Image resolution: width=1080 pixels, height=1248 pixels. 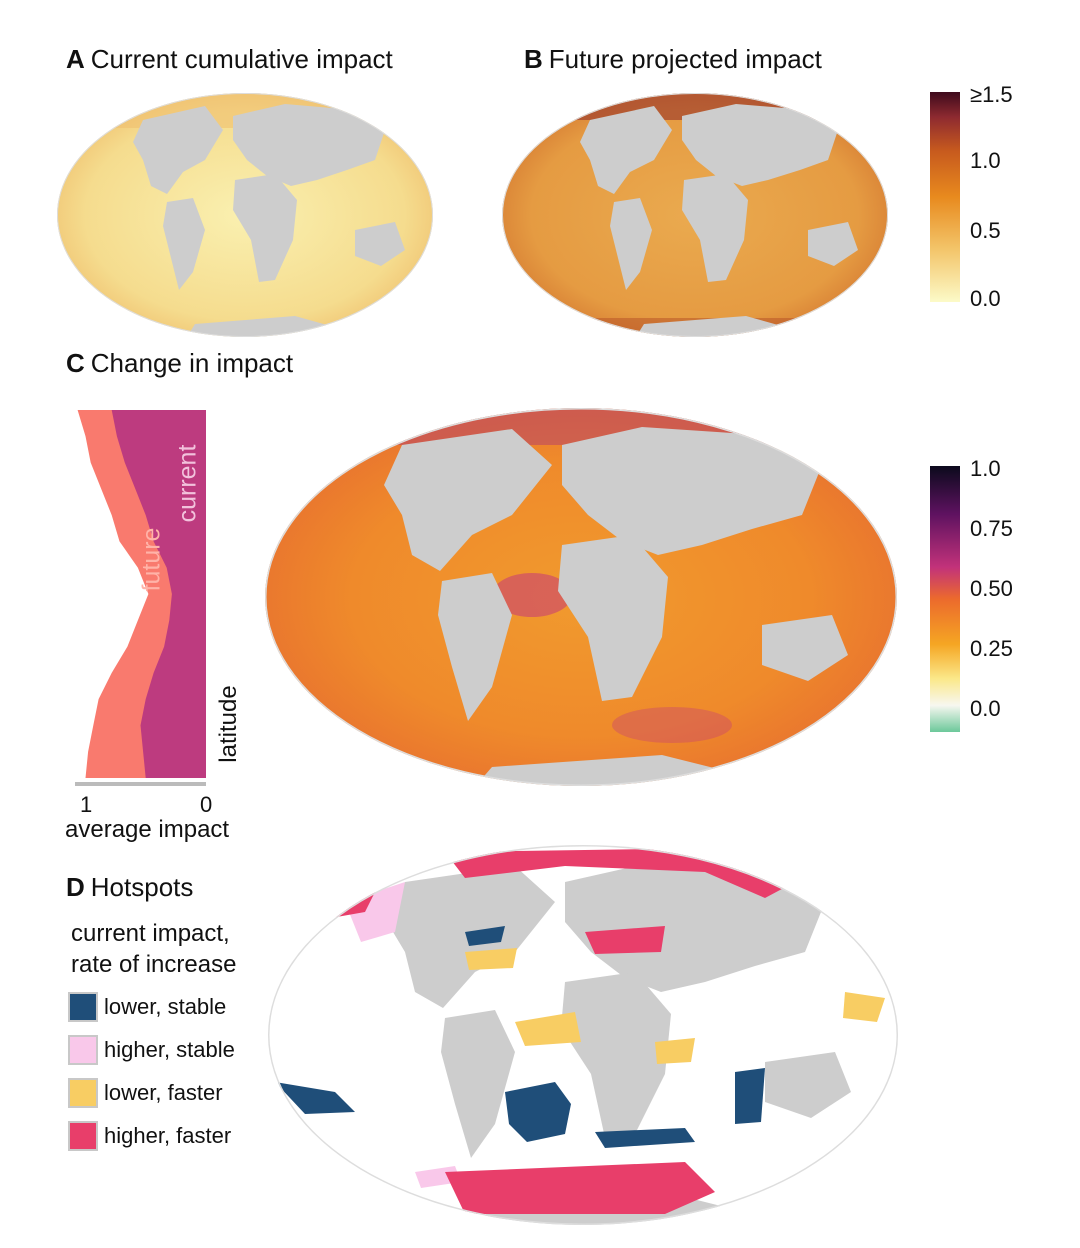 I want to click on hotspot-legend-title: current impact, rate of increase, so click(x=154, y=949).